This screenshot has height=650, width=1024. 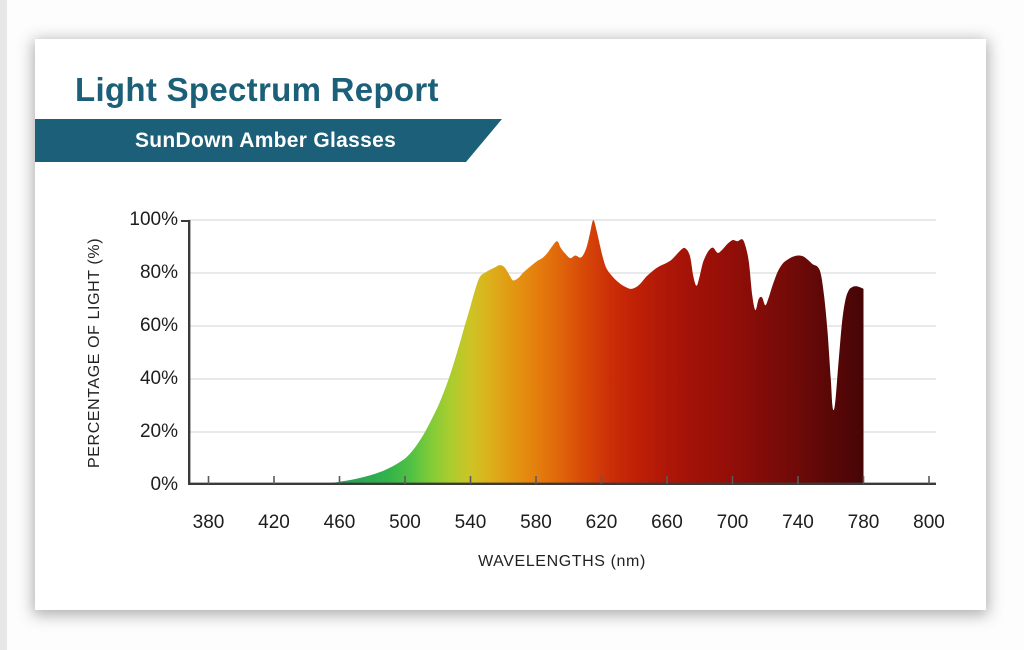 I want to click on x-tick-label: 620, so click(x=601, y=522).